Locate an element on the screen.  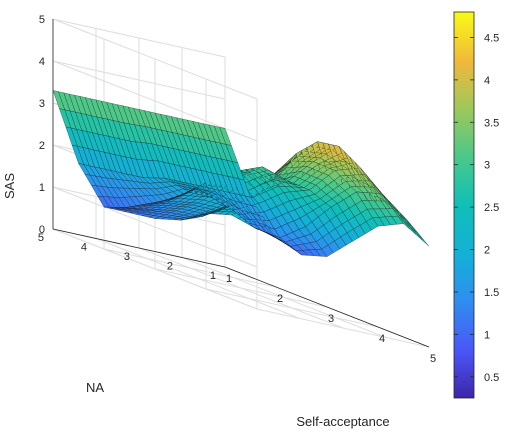
y-axis-label: NA is located at coordinates (95, 387).